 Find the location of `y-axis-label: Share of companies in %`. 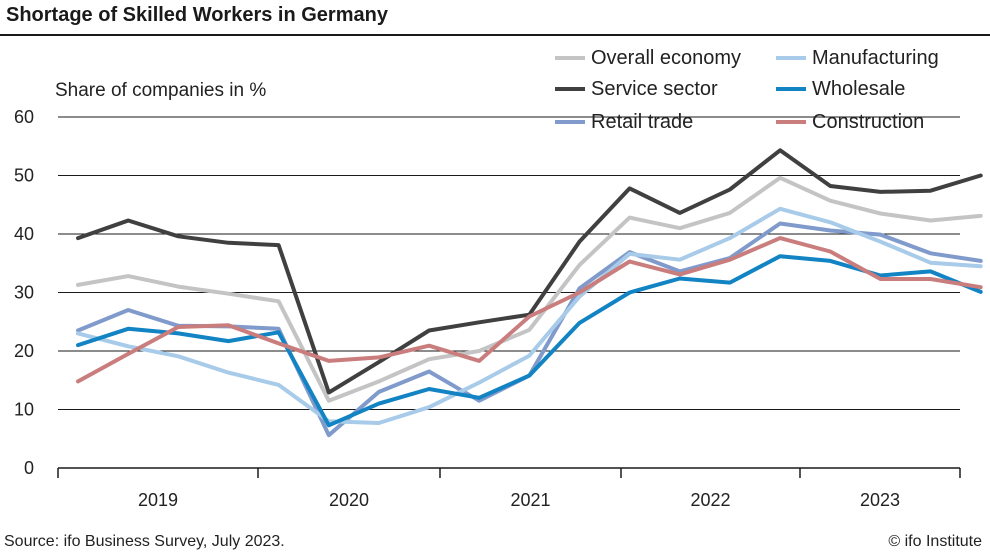

y-axis-label: Share of companies in % is located at coordinates (161, 90).